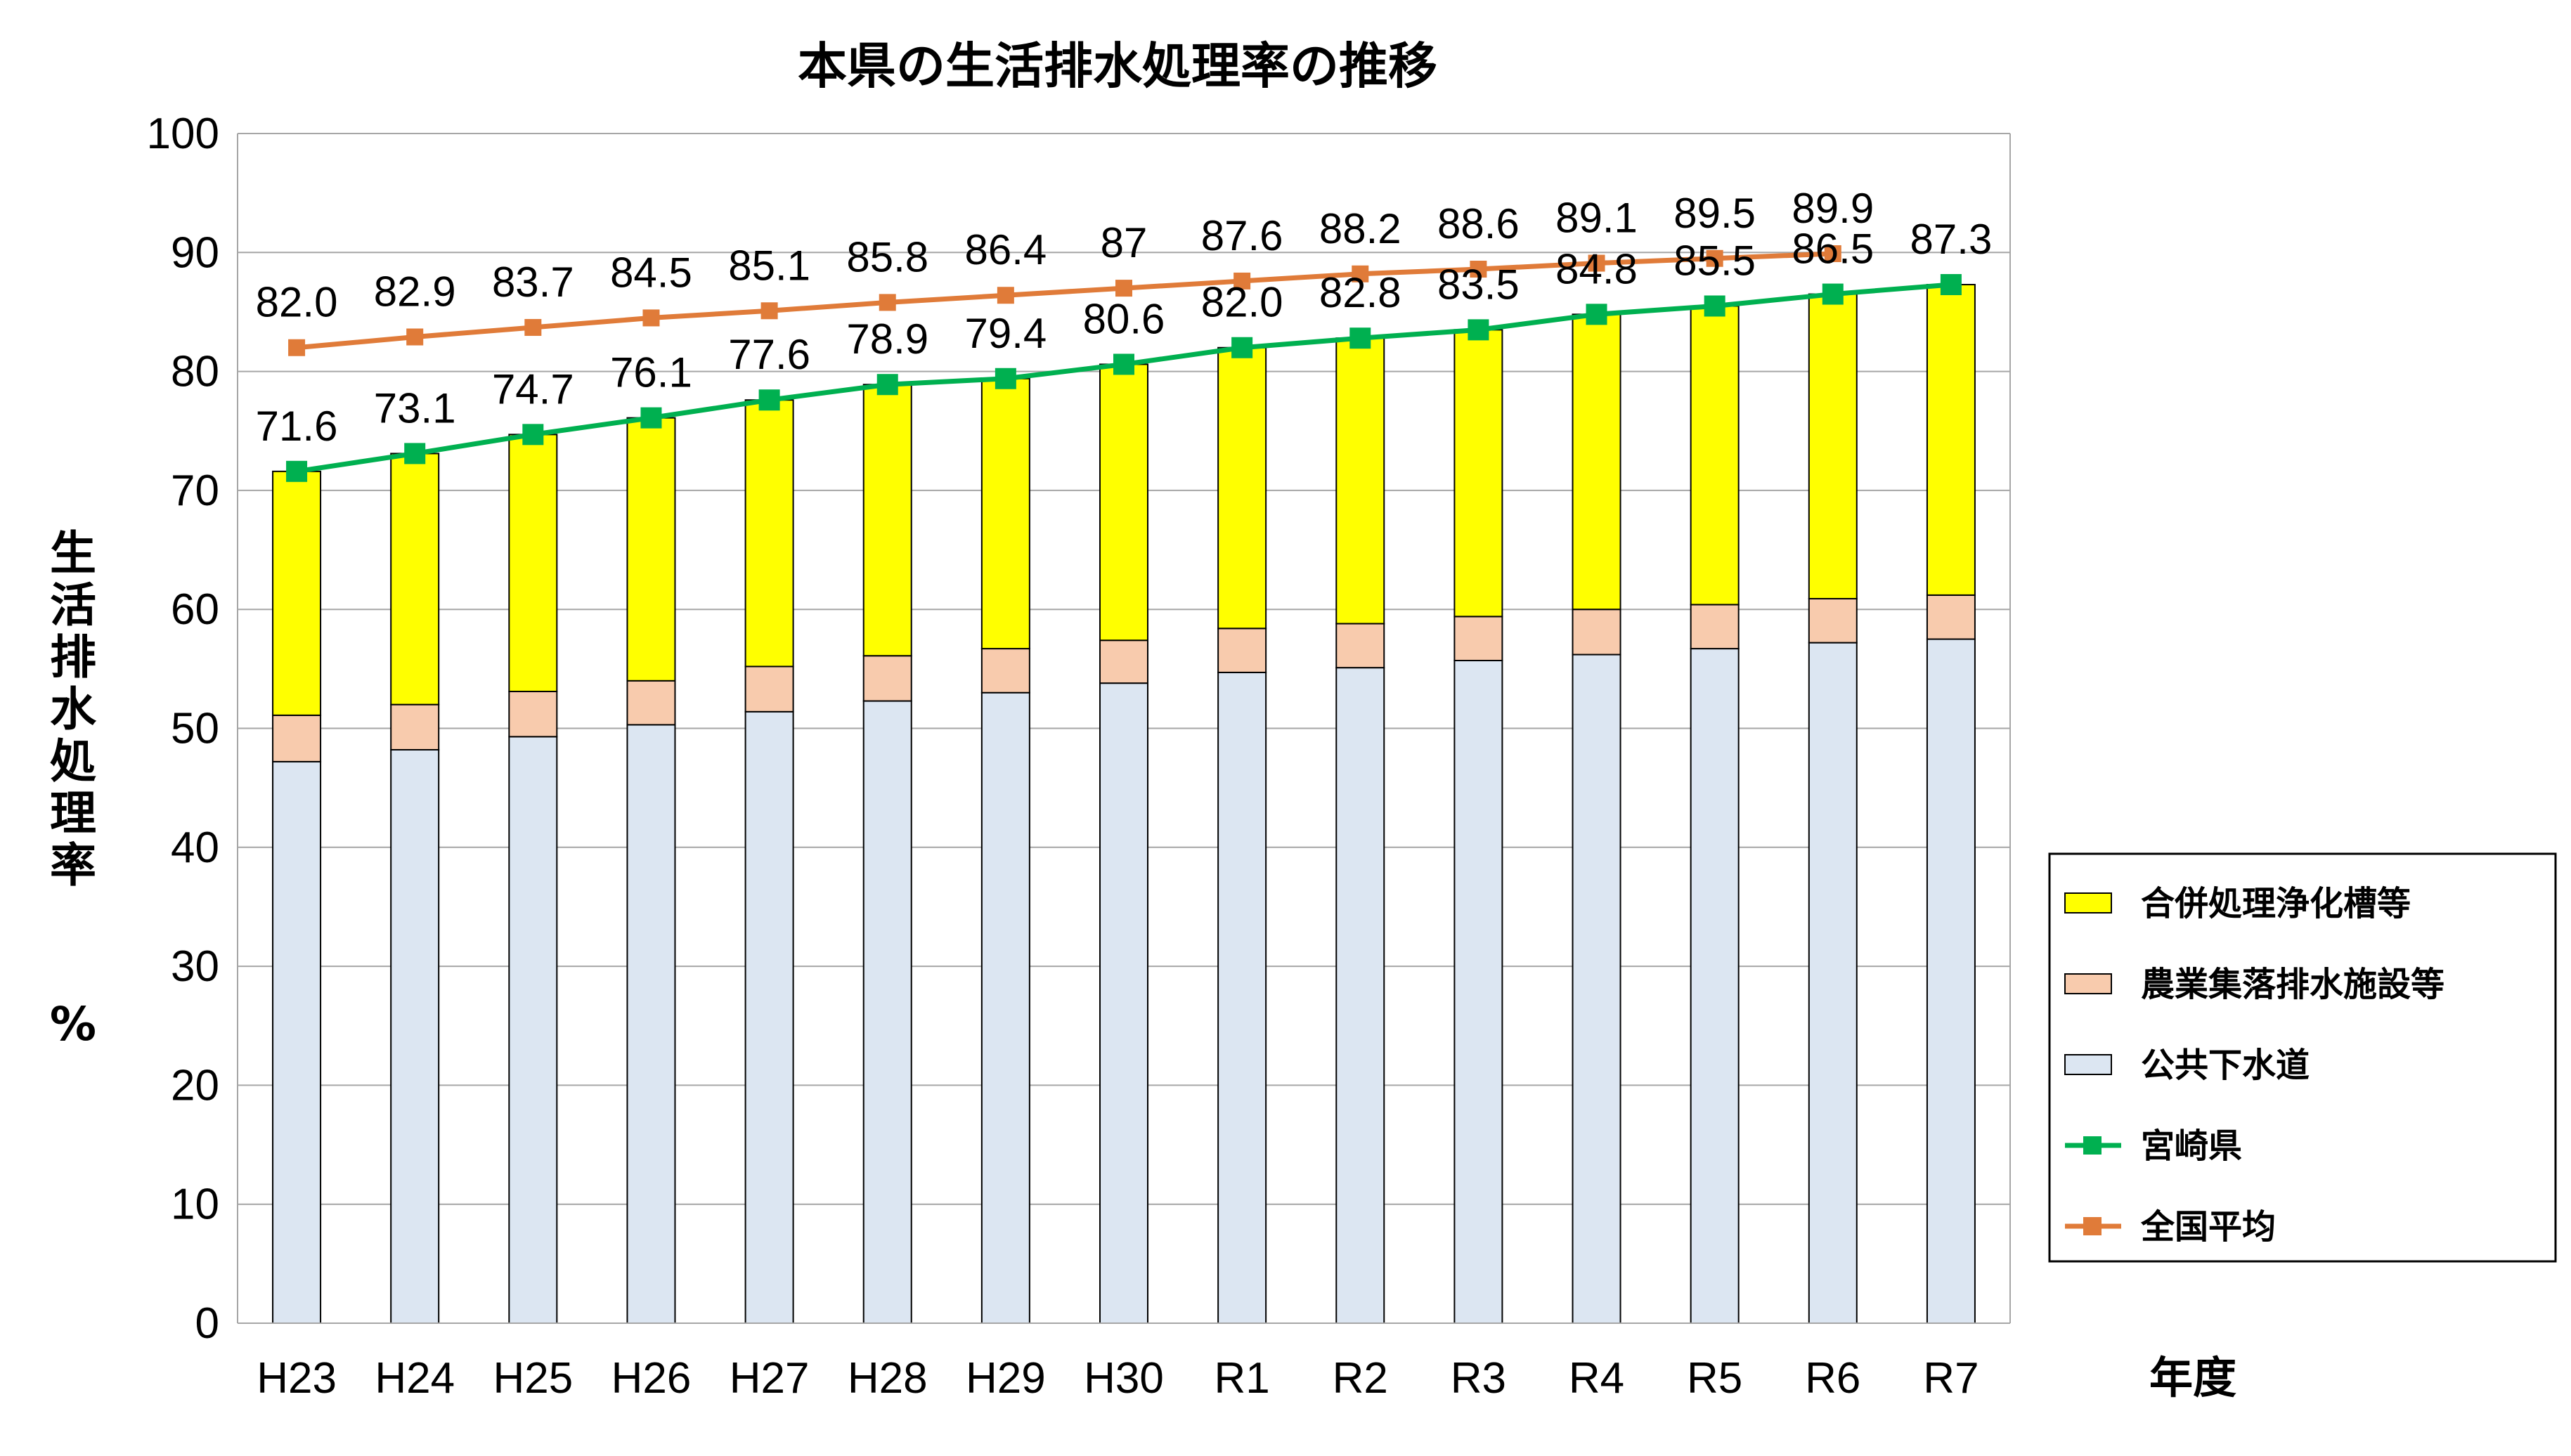 Image resolution: width=2571 pixels, height=1456 pixels. What do you see at coordinates (533, 1030) in the screenshot?
I see `bar-segment-0-H25` at bounding box center [533, 1030].